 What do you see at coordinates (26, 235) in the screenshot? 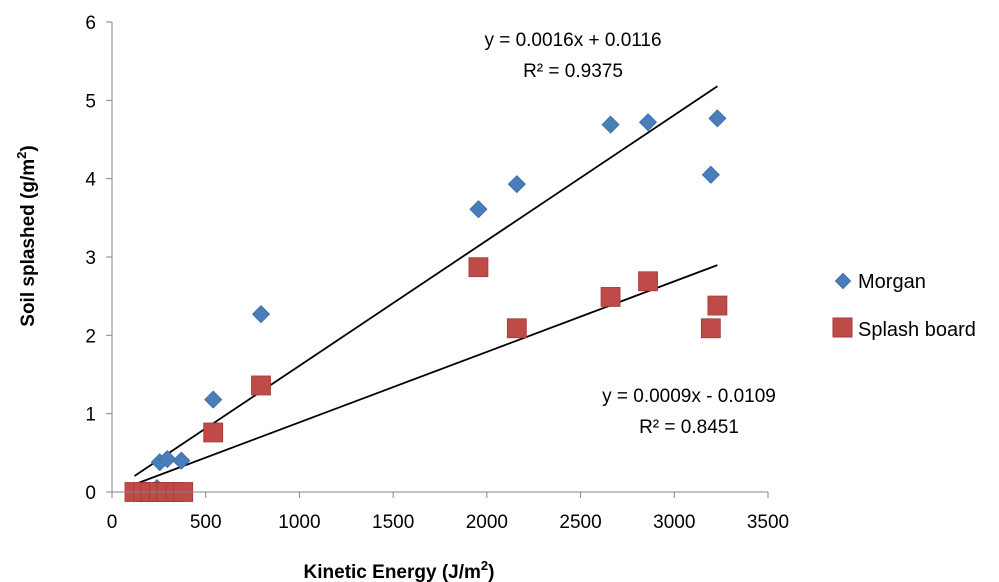
I see `y-axis-title: Soil splashed (g/m2)` at bounding box center [26, 235].